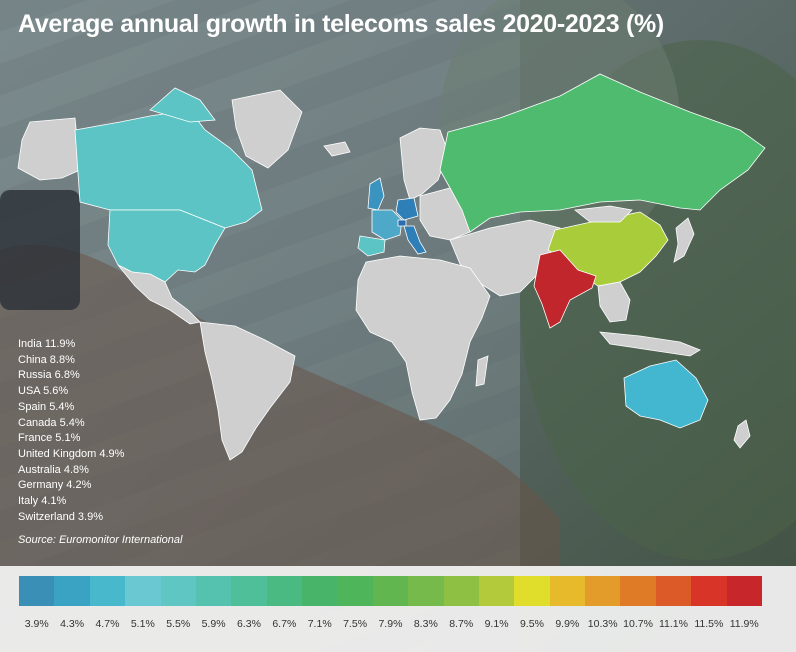 The image size is (796, 652). I want to click on legend-tick-label: 7.9%, so click(390, 624).